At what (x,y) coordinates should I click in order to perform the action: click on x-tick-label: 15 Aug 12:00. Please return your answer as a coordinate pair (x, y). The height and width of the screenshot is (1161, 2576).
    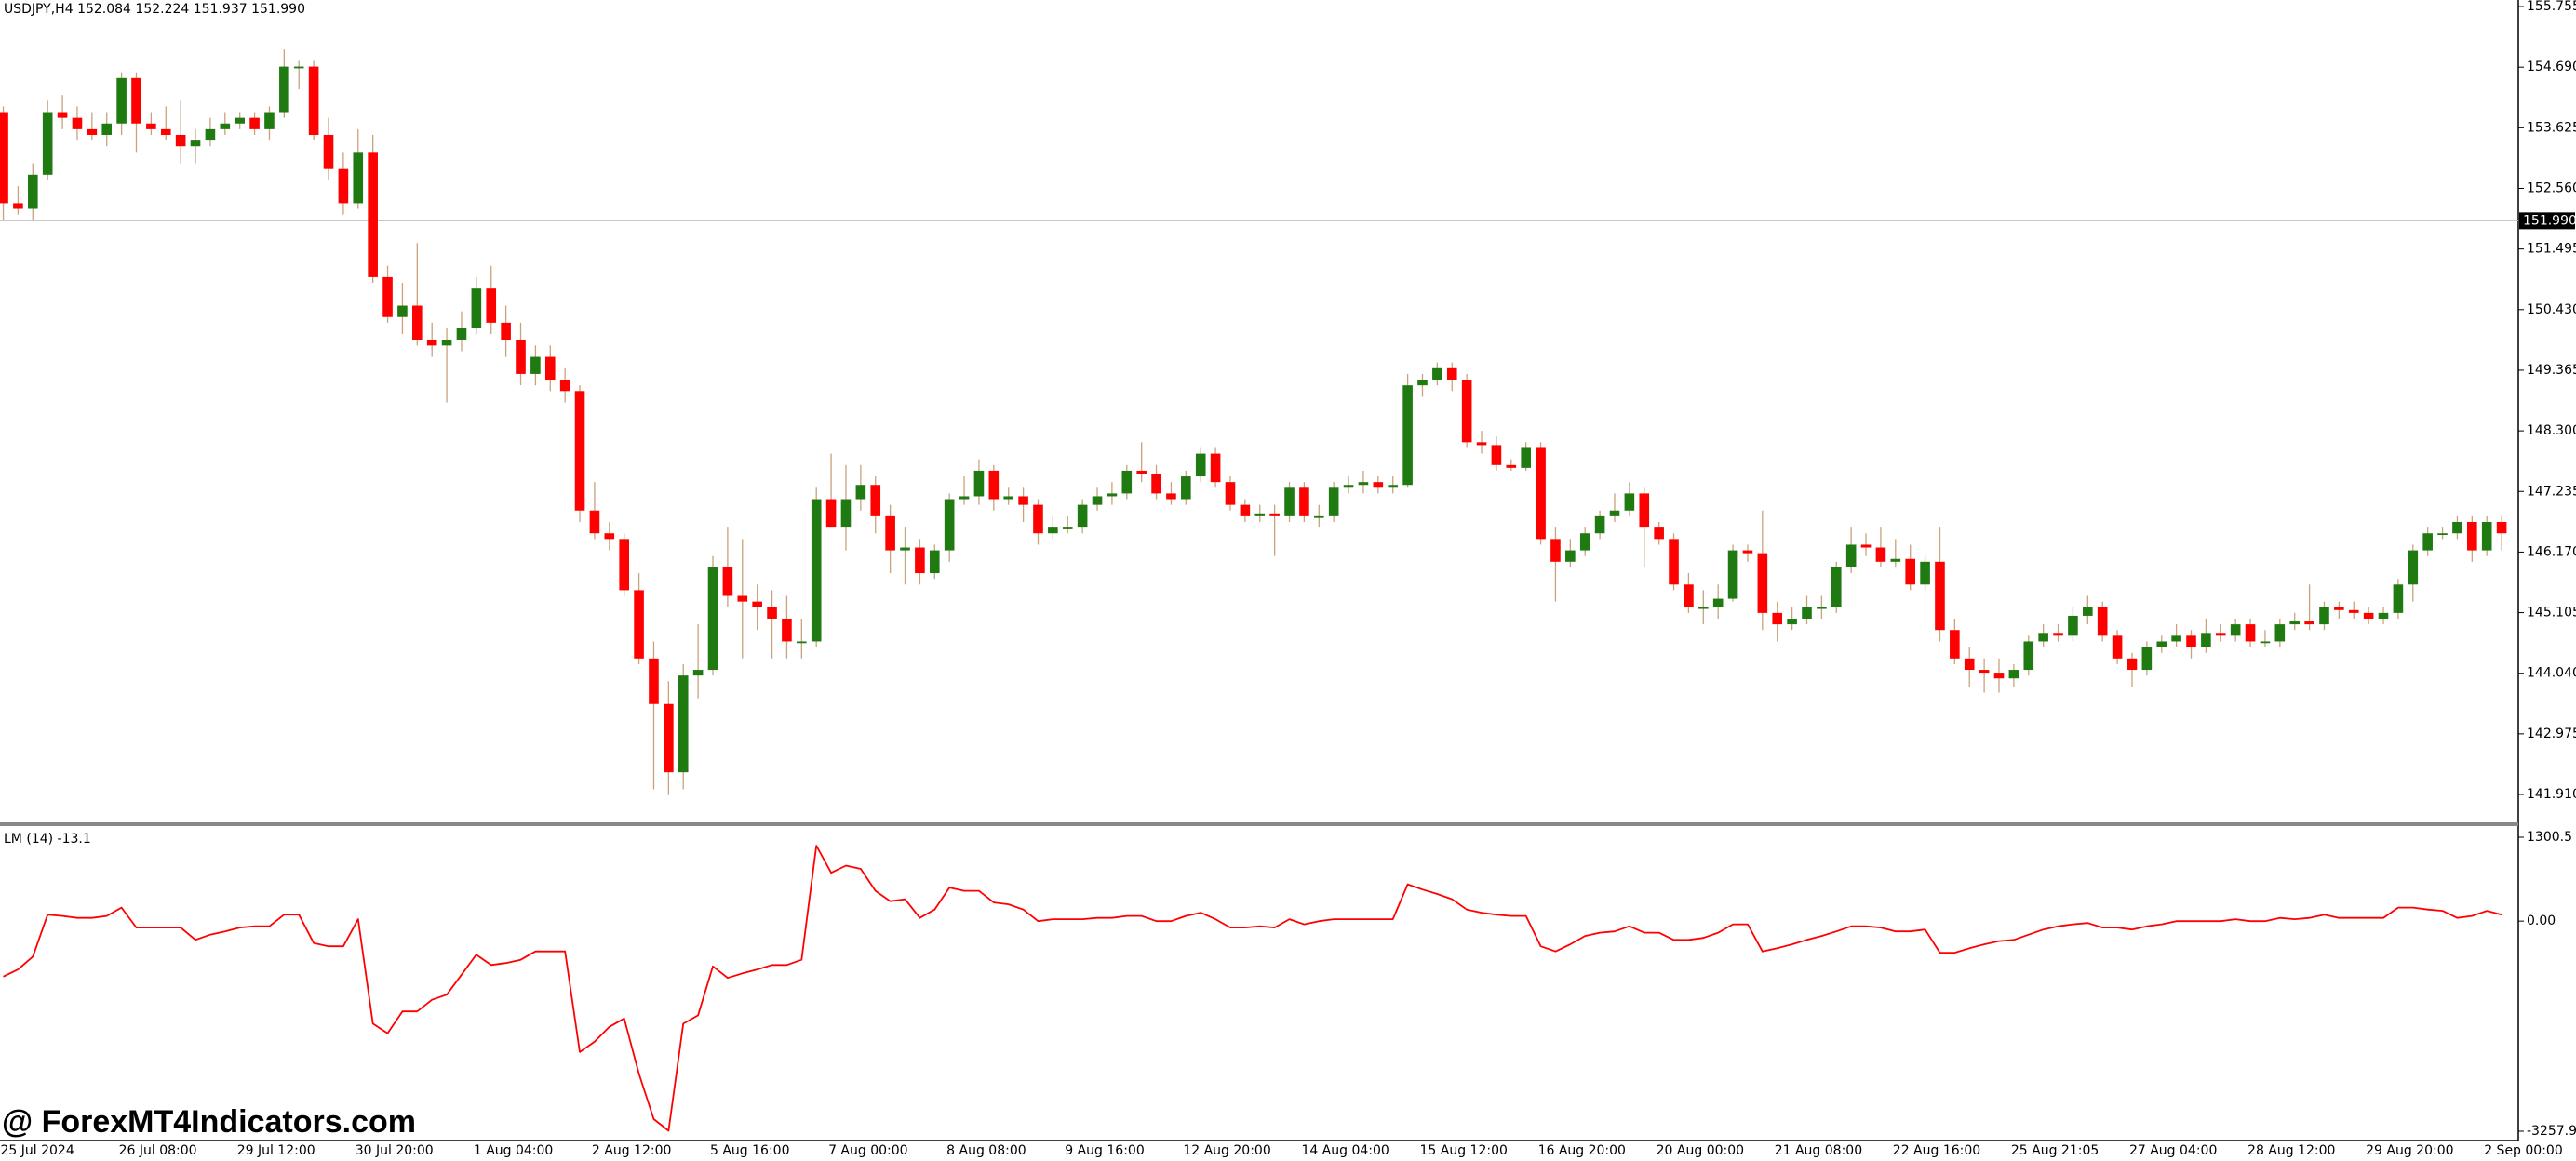
    Looking at the image, I should click on (1463, 1150).